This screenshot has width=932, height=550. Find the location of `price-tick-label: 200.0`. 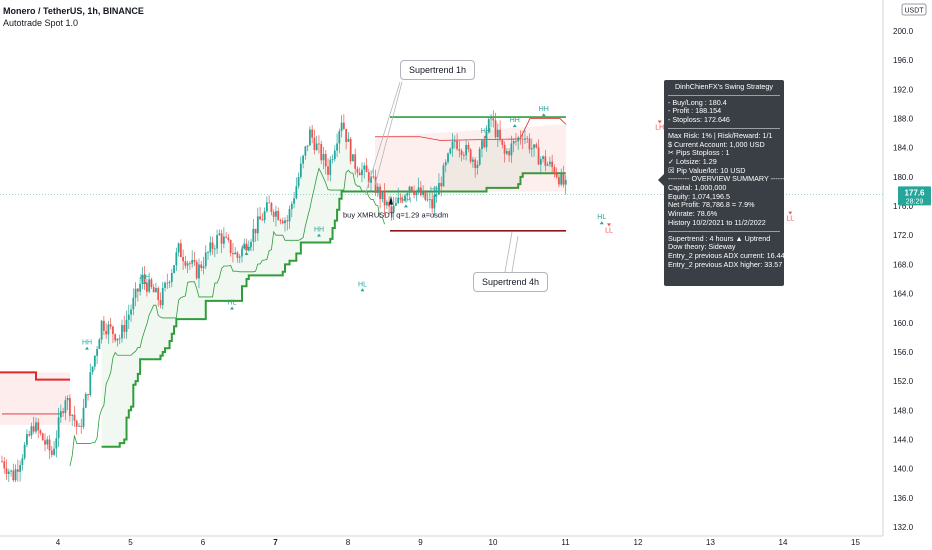

price-tick-label: 200.0 is located at coordinates (903, 31).